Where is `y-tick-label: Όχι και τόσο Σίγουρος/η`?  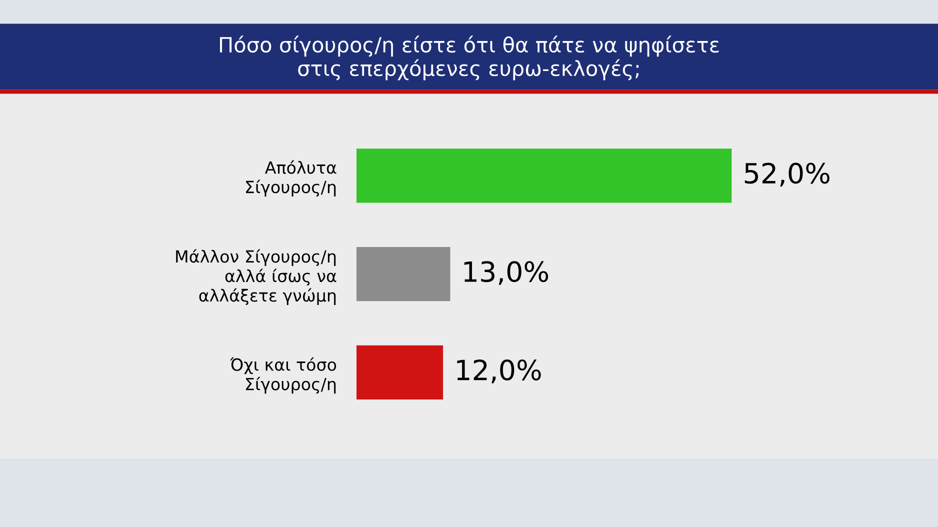
y-tick-label: Όχι και τόσο Σίγουρος/η is located at coordinates (283, 375).